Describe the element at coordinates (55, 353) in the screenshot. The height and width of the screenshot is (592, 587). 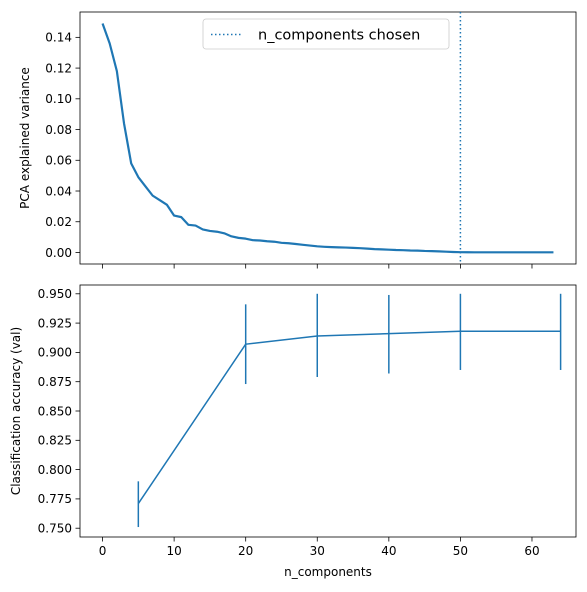
I see `y-tick-label: 0.900` at that location.